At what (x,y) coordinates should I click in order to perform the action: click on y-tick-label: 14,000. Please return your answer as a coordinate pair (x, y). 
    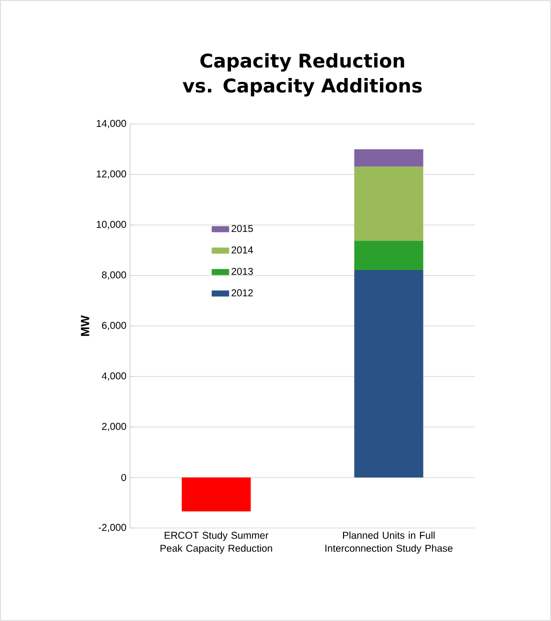
    Looking at the image, I should click on (111, 124).